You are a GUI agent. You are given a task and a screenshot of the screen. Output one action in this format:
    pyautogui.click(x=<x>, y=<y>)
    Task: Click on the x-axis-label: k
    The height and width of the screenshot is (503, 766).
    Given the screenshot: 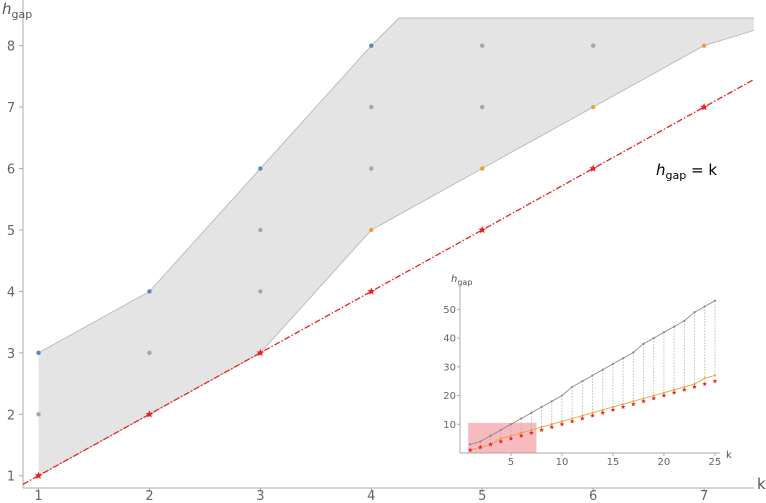 What is the action you would take?
    pyautogui.click(x=761, y=484)
    